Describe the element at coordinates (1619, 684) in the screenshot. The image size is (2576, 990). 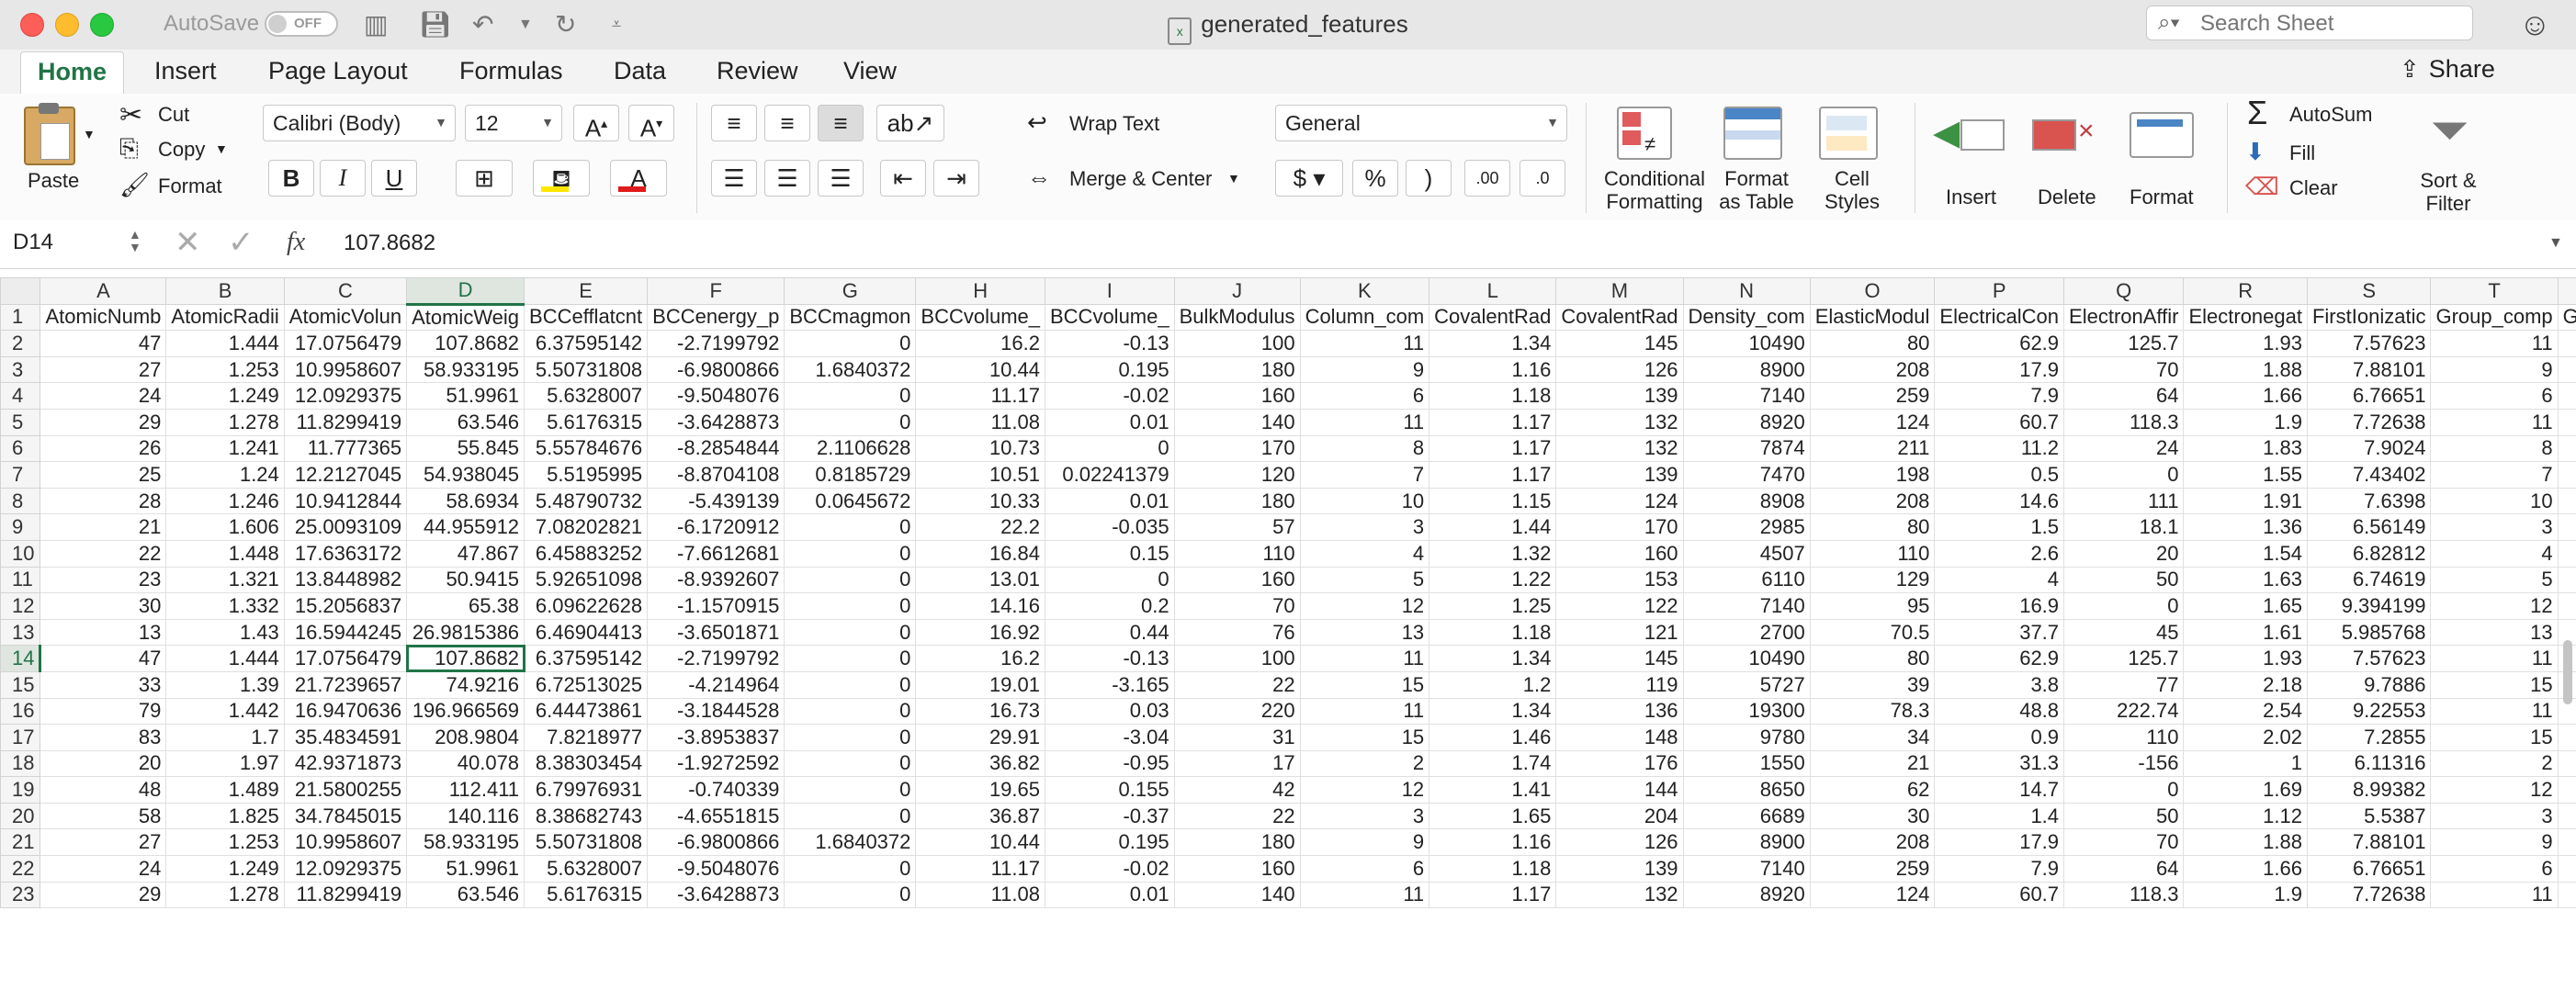
I see `cell: 119` at that location.